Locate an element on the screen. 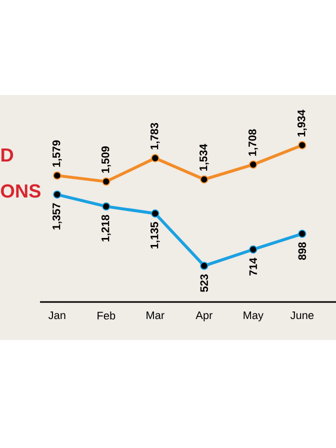  data-label: 1,534 is located at coordinates (204, 157).